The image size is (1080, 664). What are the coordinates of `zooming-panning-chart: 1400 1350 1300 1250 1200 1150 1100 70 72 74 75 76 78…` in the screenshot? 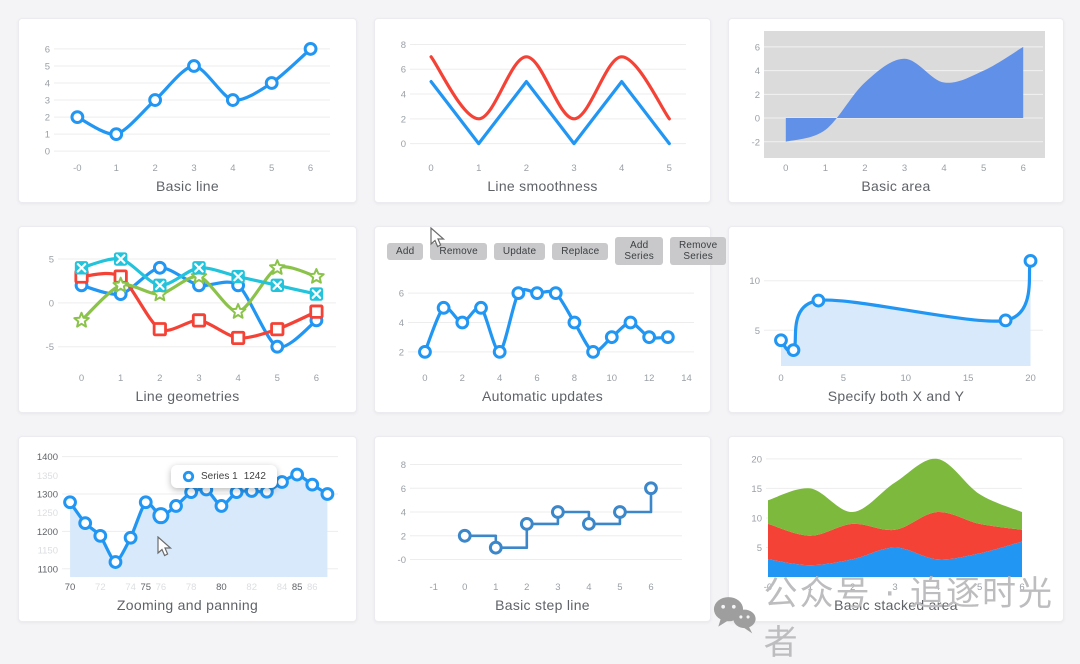 It's located at (187, 520).